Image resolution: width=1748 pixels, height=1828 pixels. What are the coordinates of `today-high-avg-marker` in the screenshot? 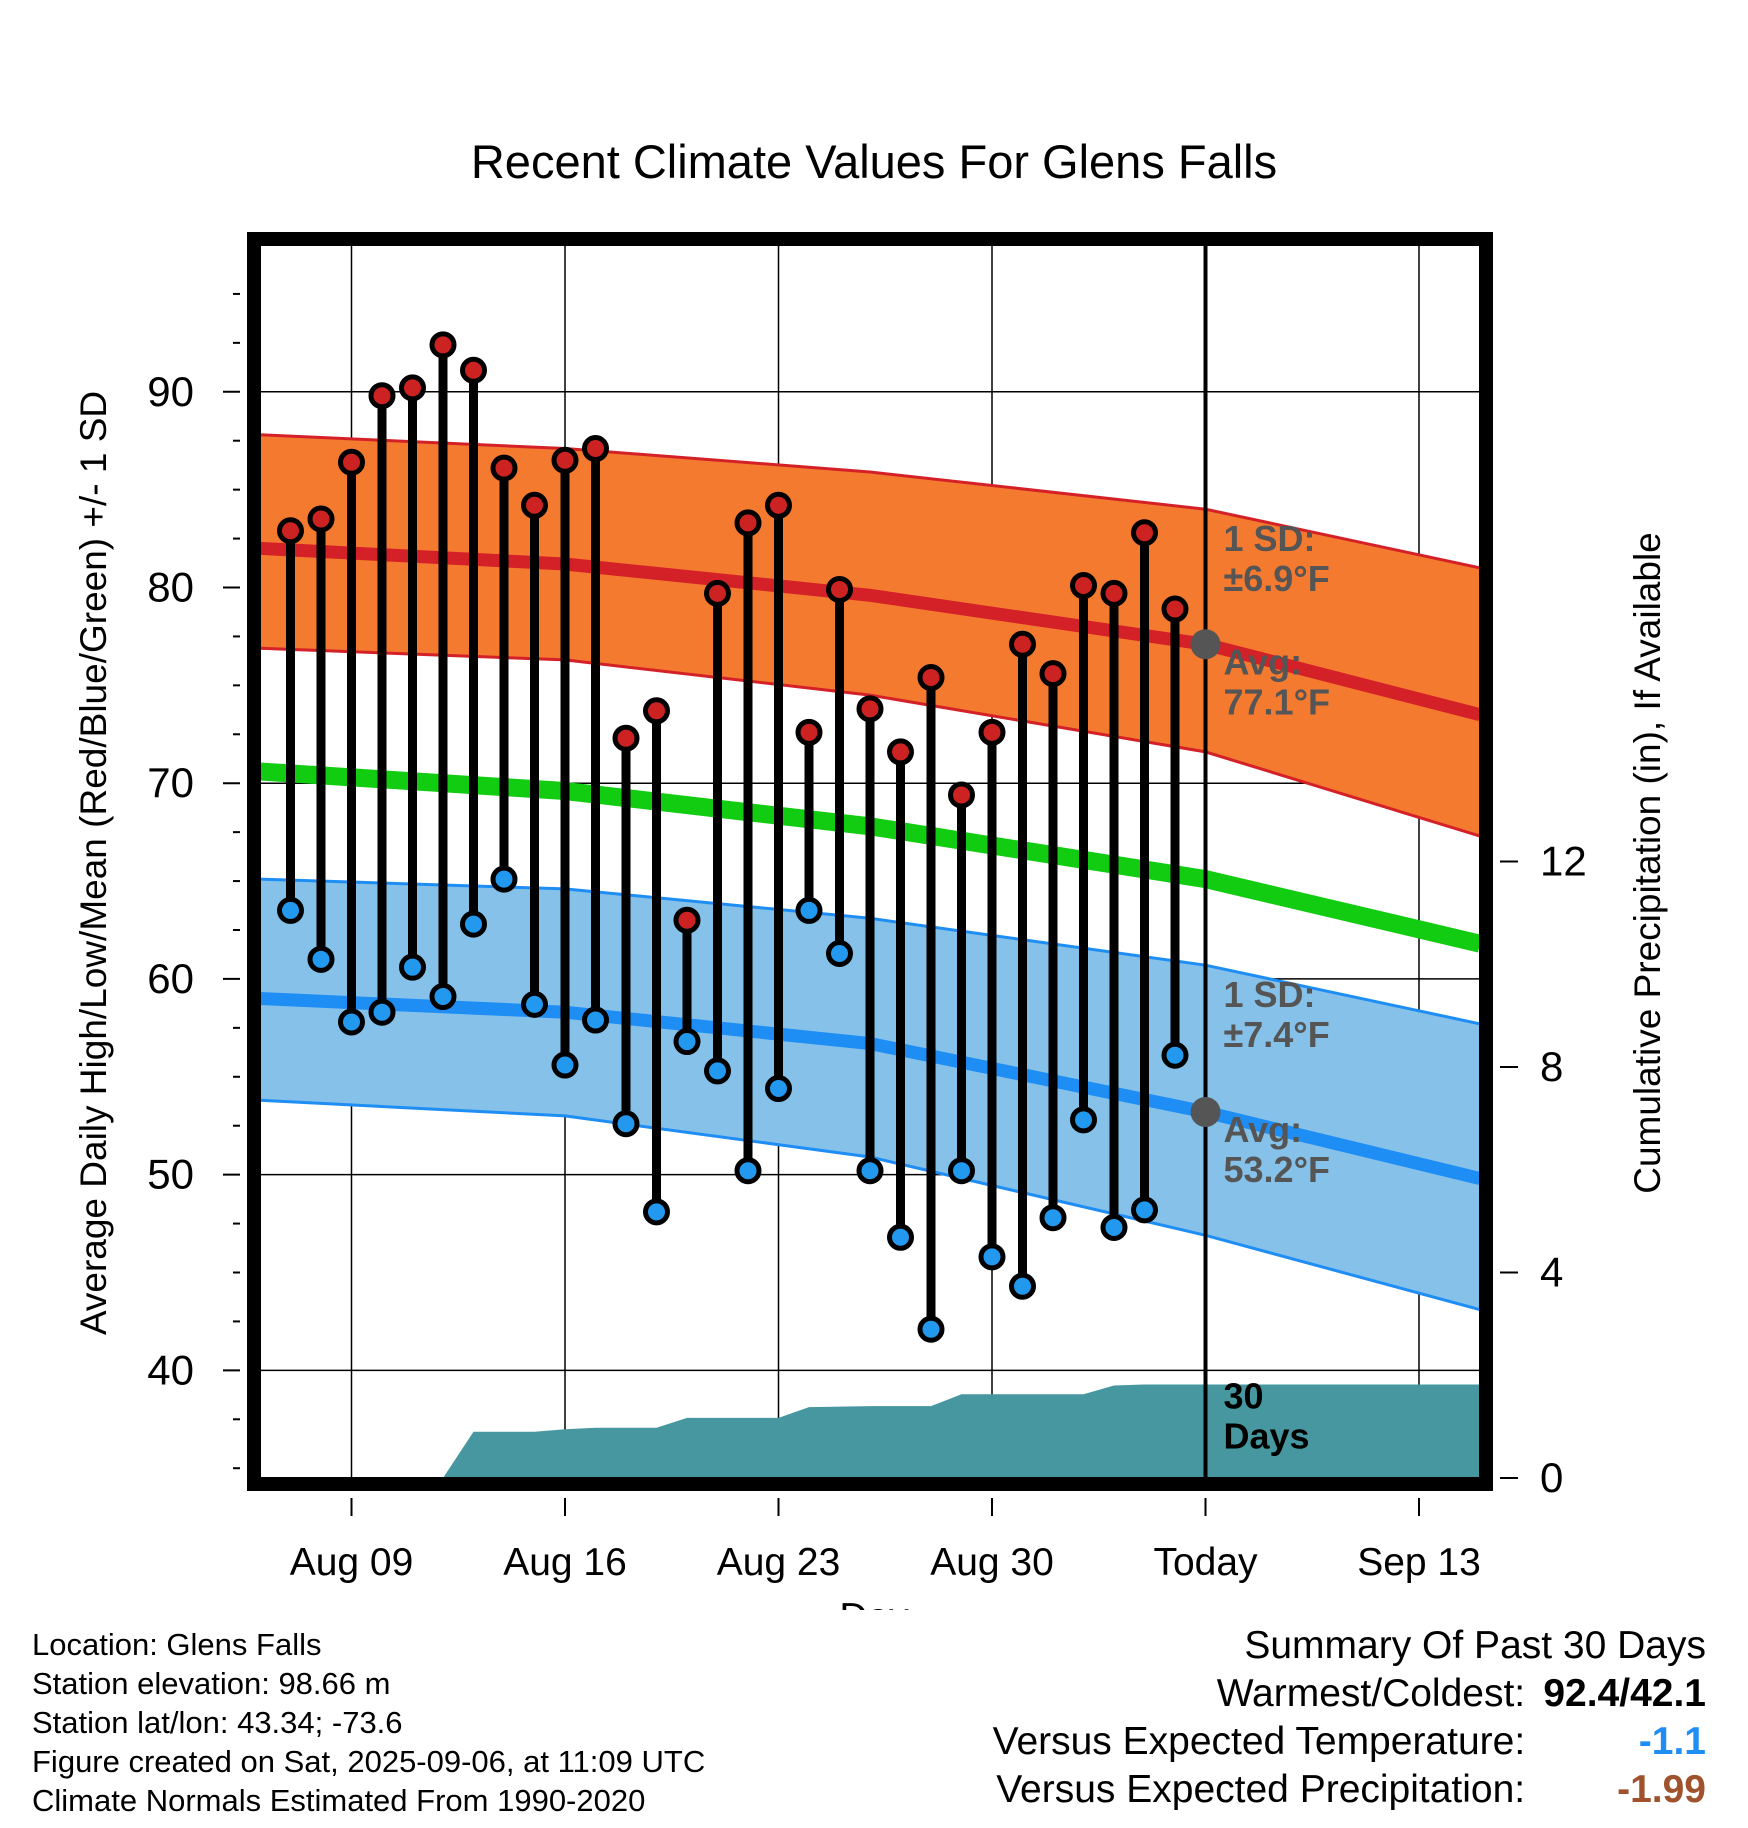 It's located at (1205, 644).